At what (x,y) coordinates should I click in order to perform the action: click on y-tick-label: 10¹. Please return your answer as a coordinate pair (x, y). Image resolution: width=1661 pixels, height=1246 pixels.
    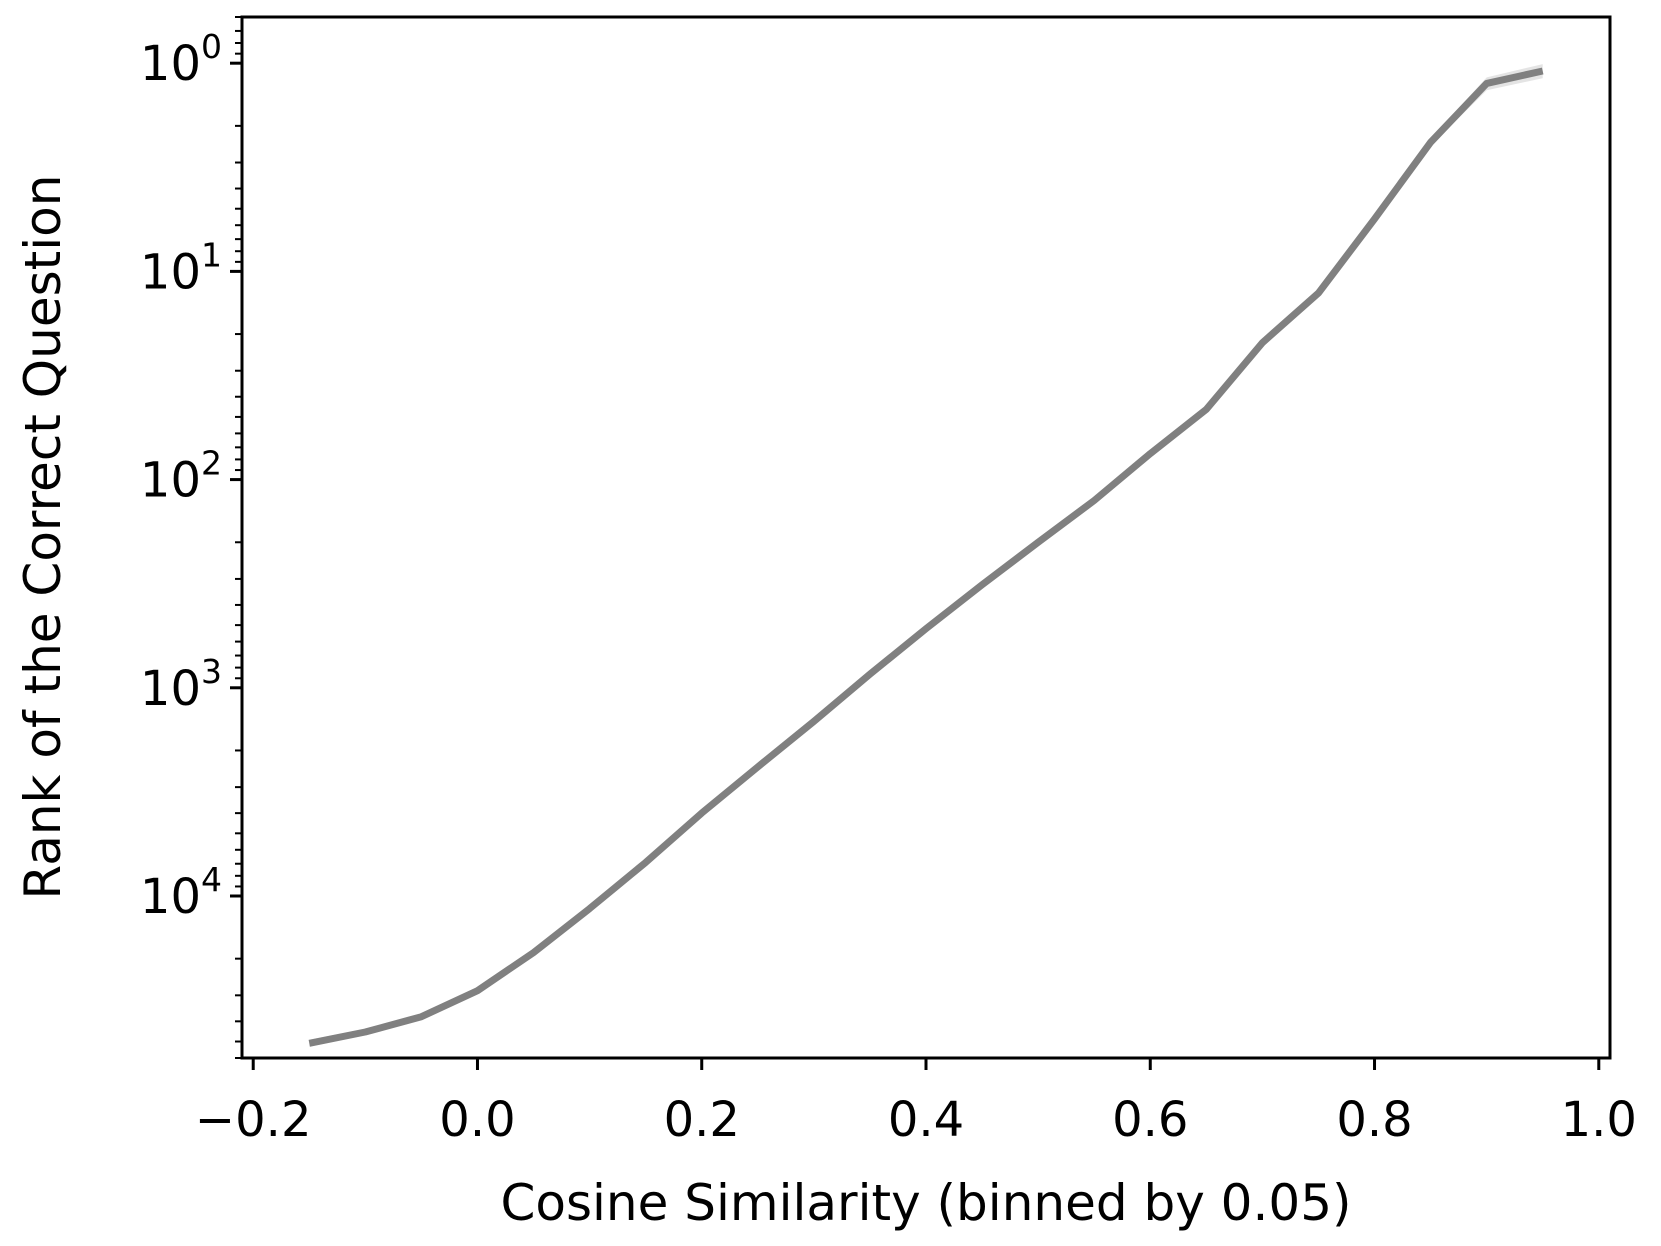
    Looking at the image, I should click on (181, 267).